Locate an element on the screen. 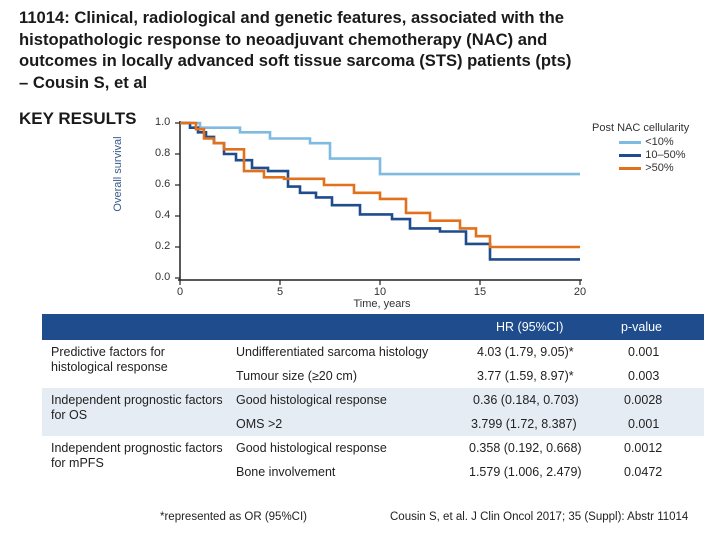  legend-item-low: <10% is located at coordinates (640, 142).